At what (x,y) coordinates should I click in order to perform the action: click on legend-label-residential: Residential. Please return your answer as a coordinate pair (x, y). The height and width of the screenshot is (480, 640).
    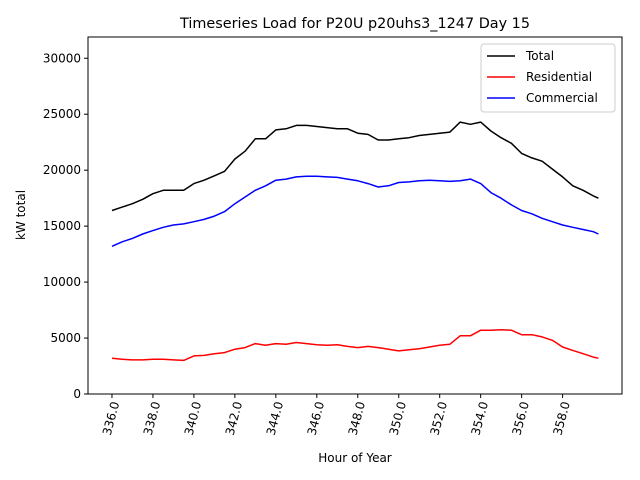
    Looking at the image, I should click on (559, 77).